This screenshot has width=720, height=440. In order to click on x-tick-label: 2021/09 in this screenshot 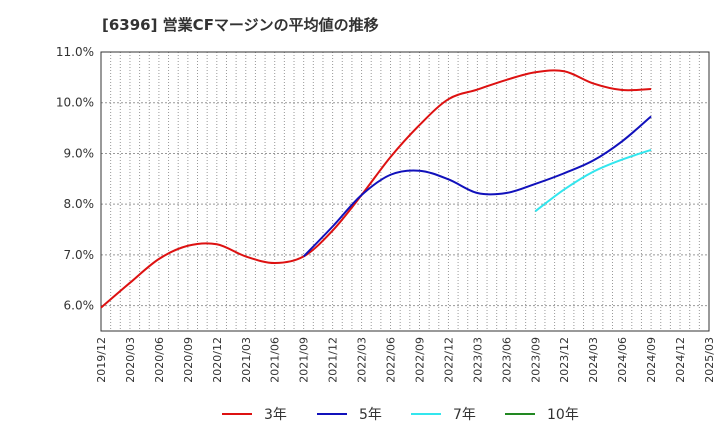, I will do `click(304, 360)`.